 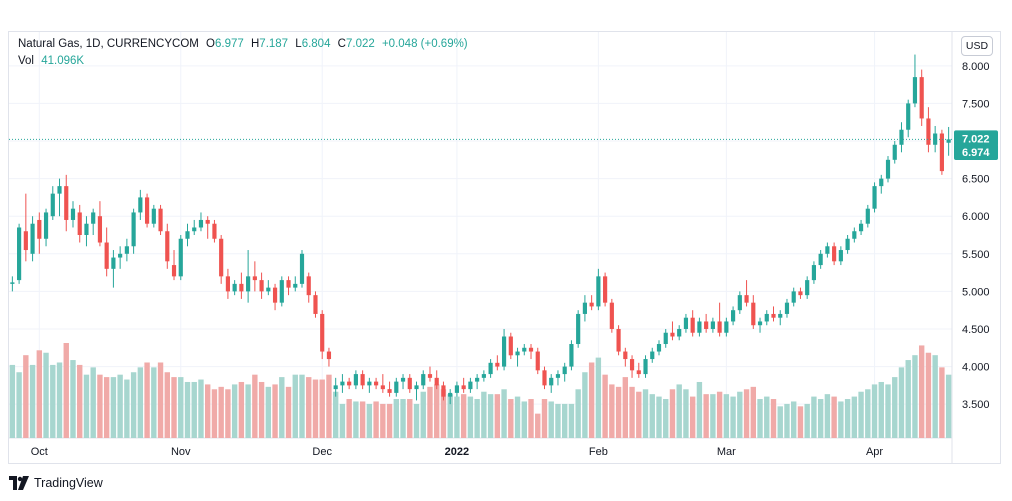 I want to click on brand-name: TradingView, so click(x=68, y=483).